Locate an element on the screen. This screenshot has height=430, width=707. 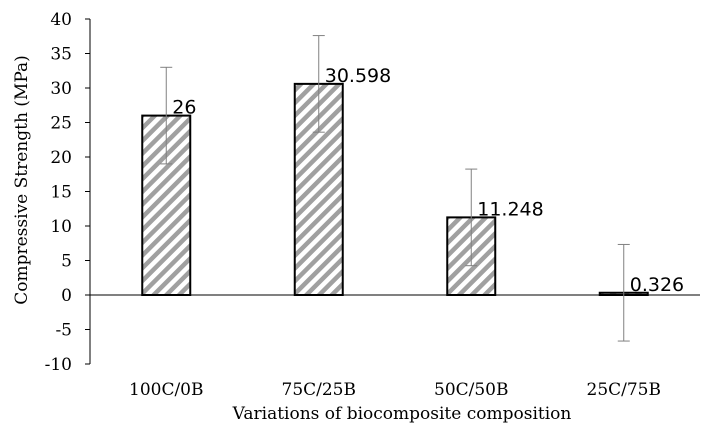
y-tick-label: 40 is located at coordinates (61, 20).